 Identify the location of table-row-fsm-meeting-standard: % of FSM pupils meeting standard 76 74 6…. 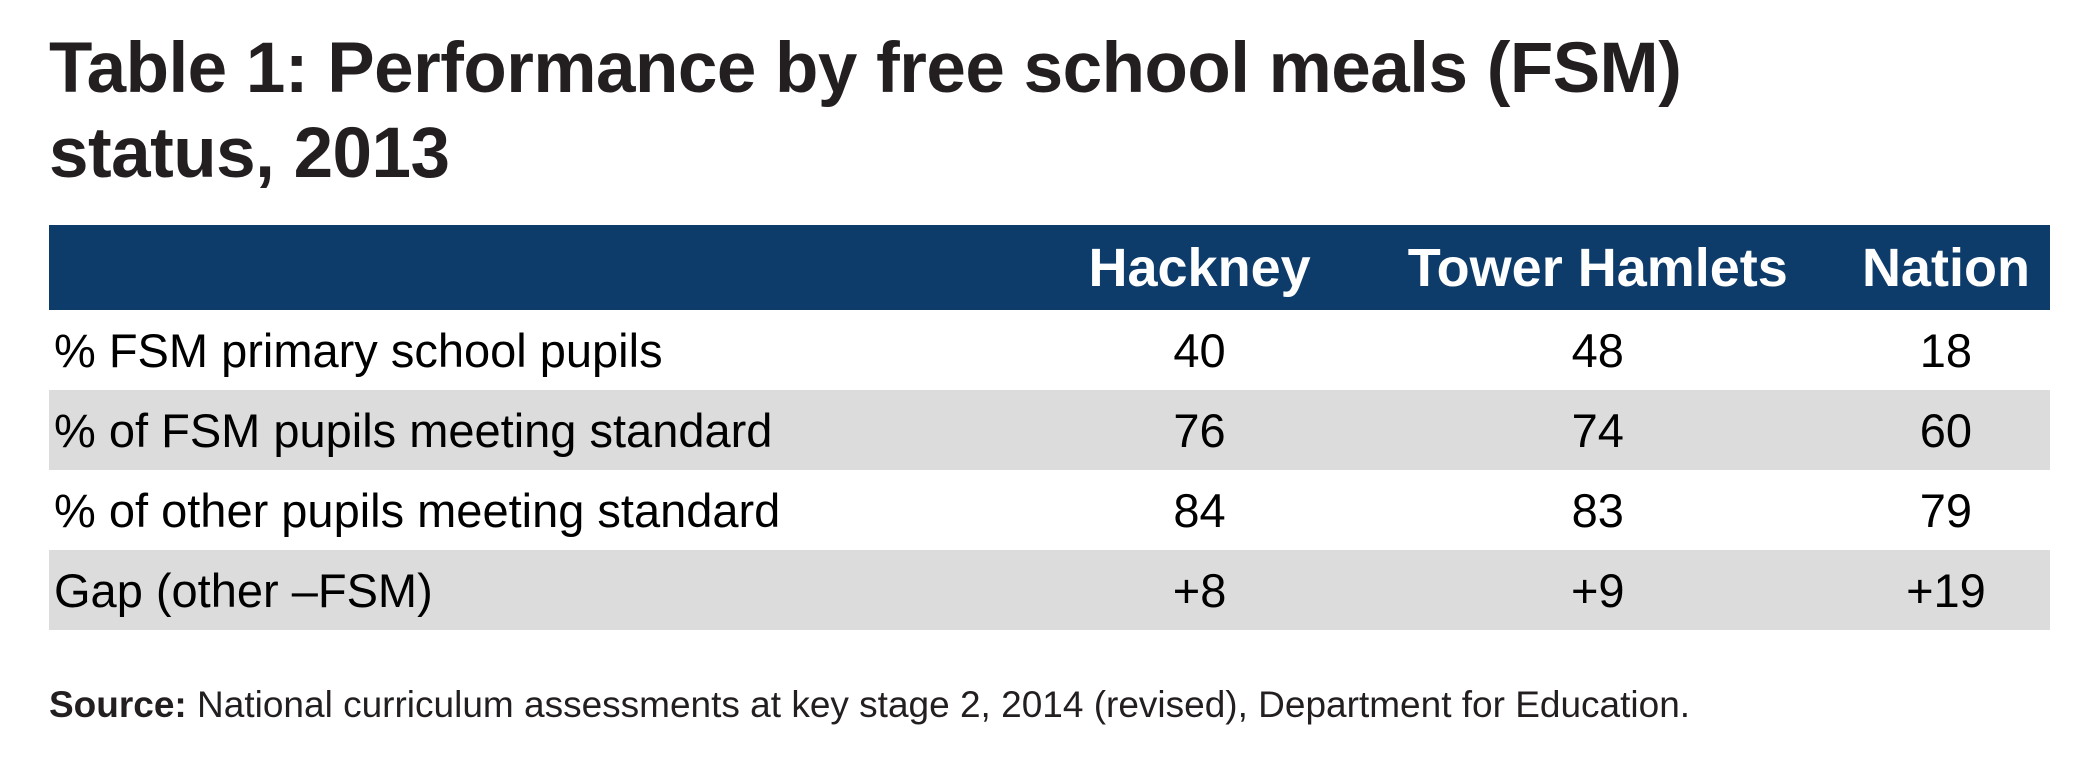
(1049, 430).